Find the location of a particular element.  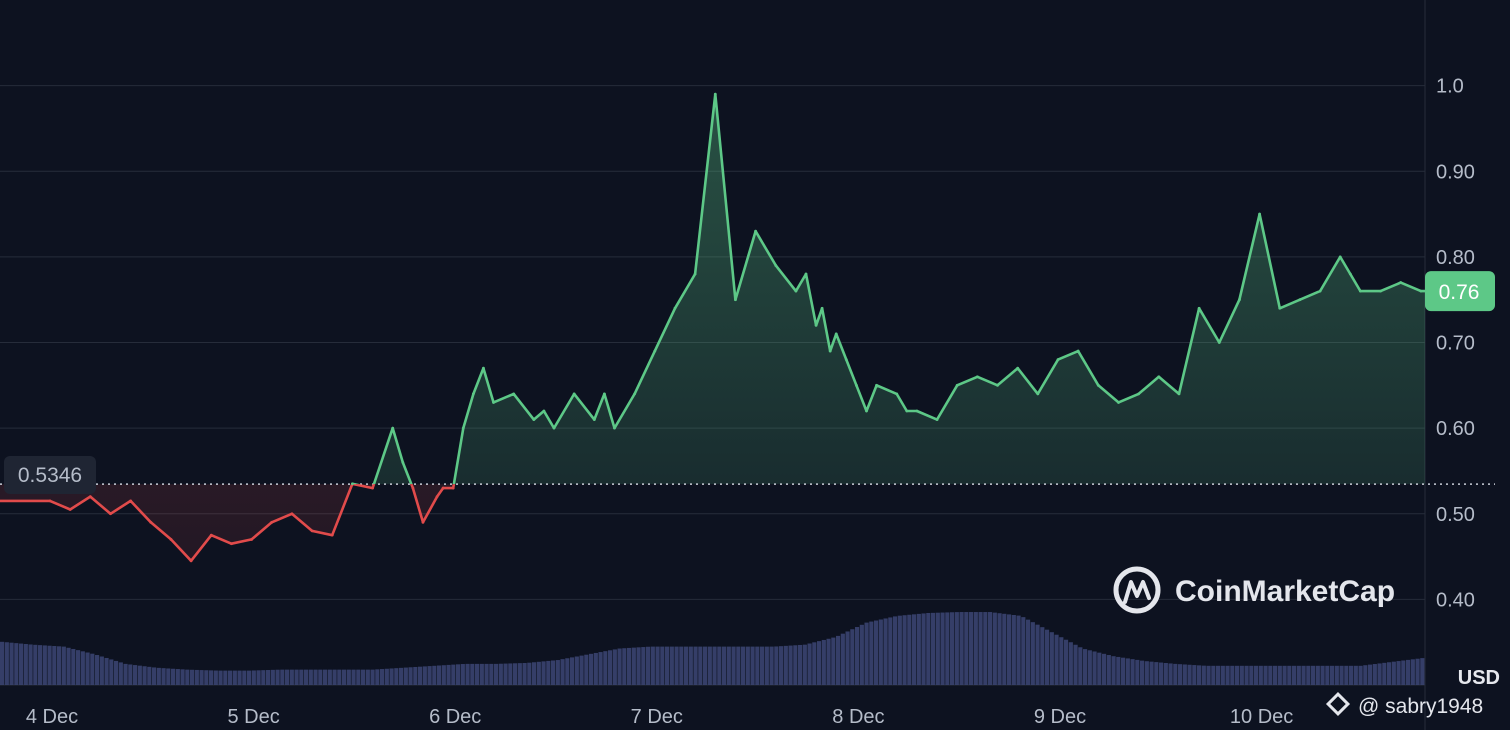

y-tick-label: 0.50 is located at coordinates (1455, 515).